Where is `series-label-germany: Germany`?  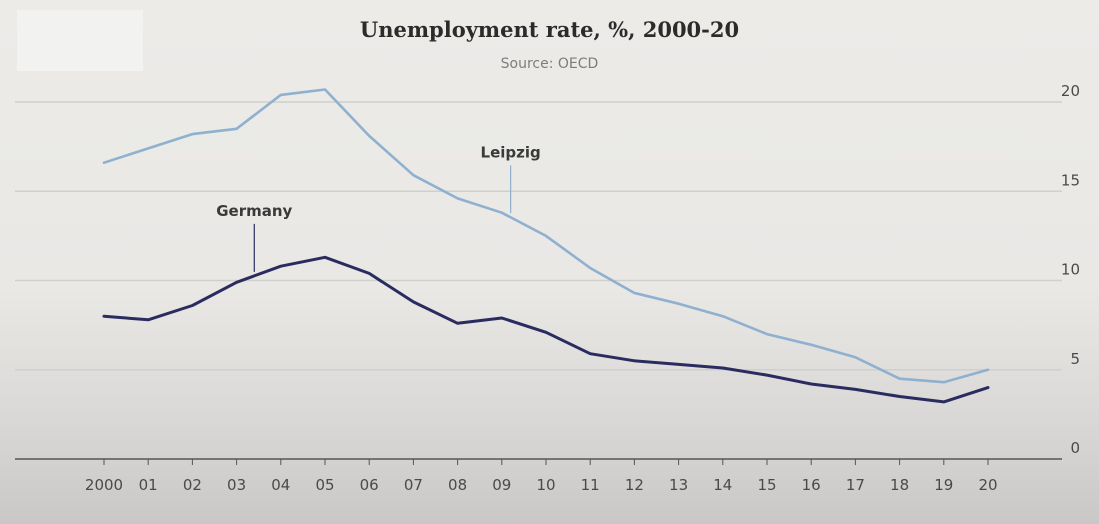 series-label-germany: Germany is located at coordinates (254, 211).